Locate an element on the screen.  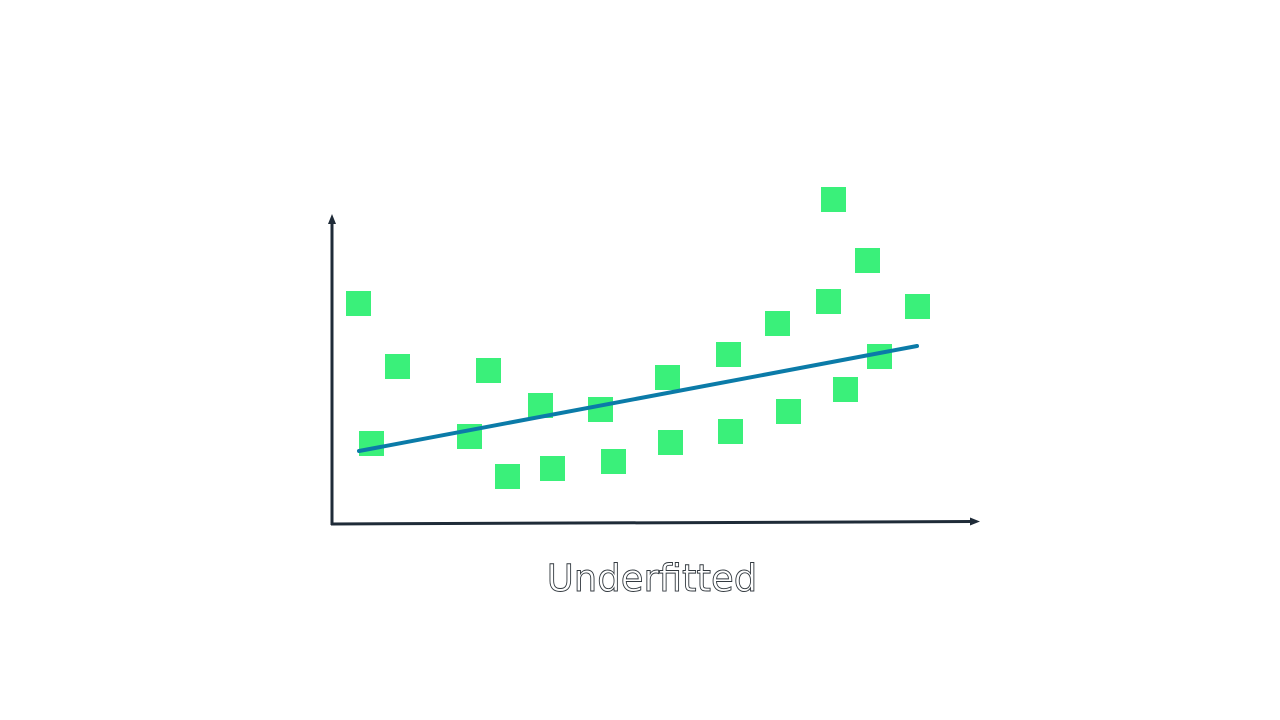
caption: Underfitted is located at coordinates (652, 578).